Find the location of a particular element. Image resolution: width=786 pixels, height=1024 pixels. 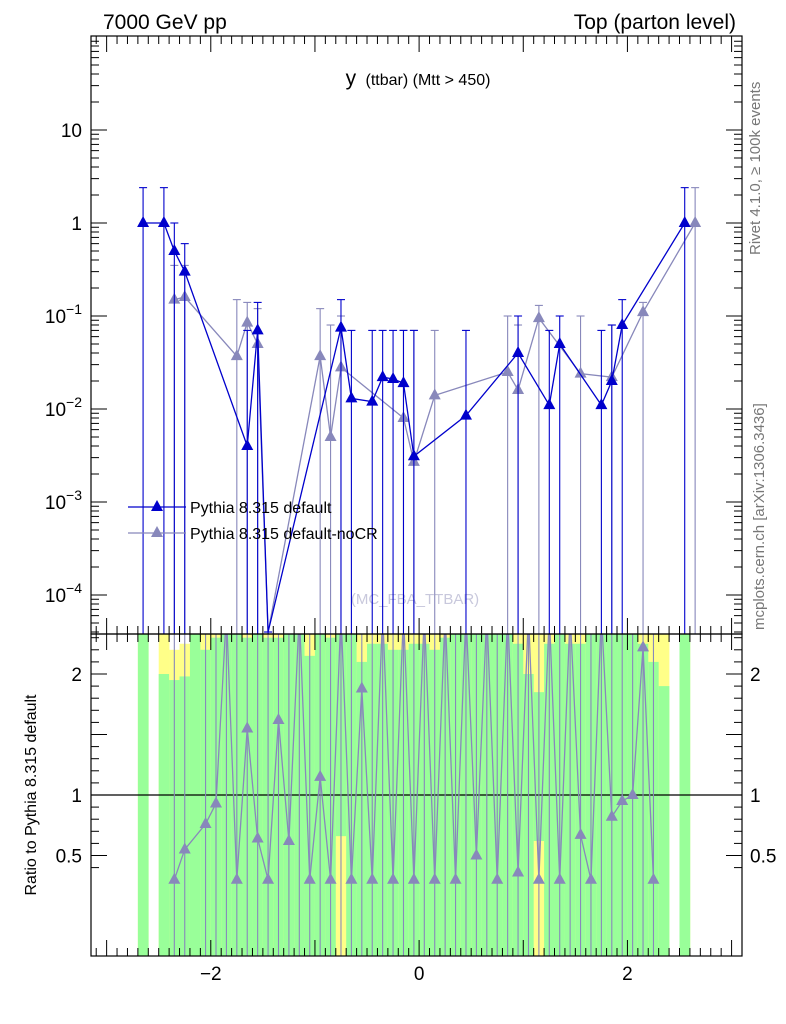

main-ytick-label: 10⁻¹ is located at coordinates (63, 314).